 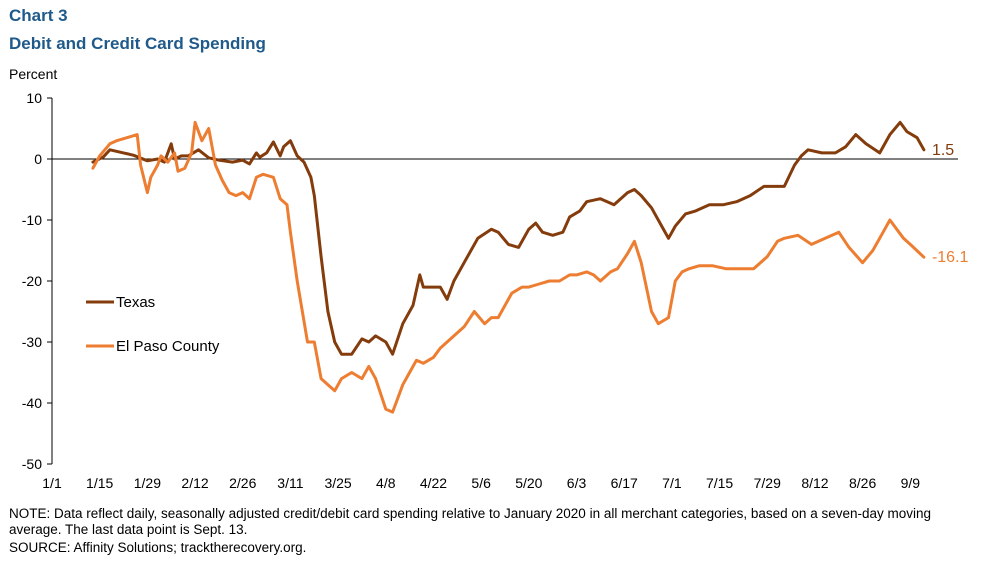 What do you see at coordinates (33, 74) in the screenshot?
I see `y-axis-unit-label: Percent` at bounding box center [33, 74].